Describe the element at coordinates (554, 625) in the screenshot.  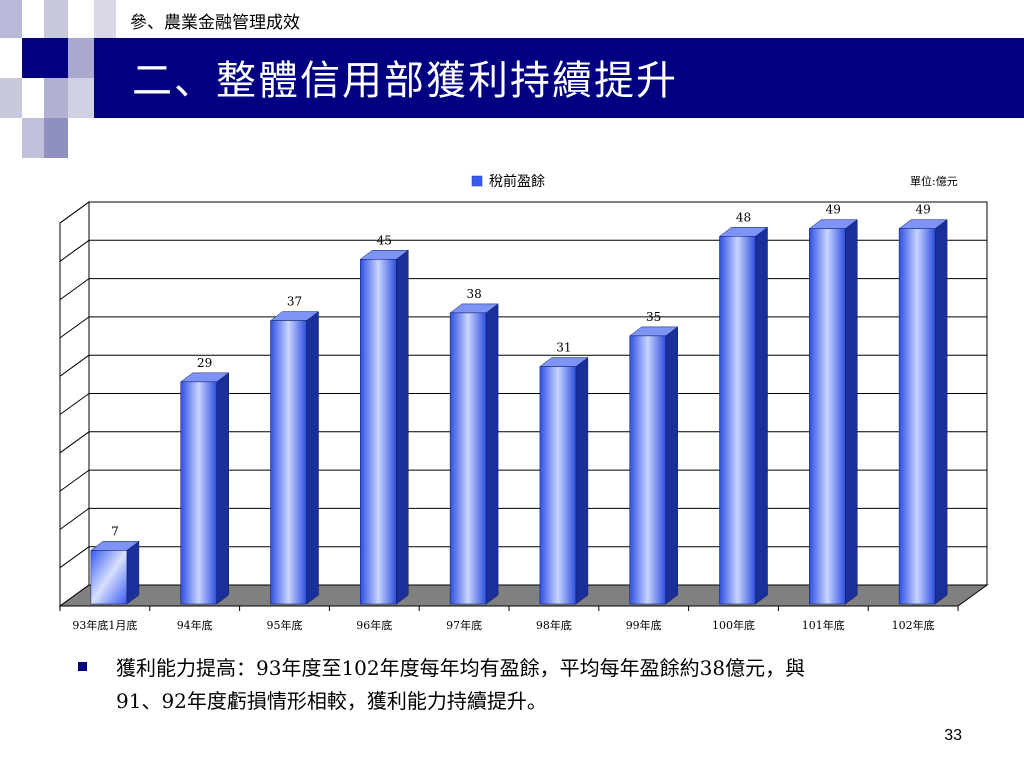
I see `x-tick-label: 98年底` at that location.